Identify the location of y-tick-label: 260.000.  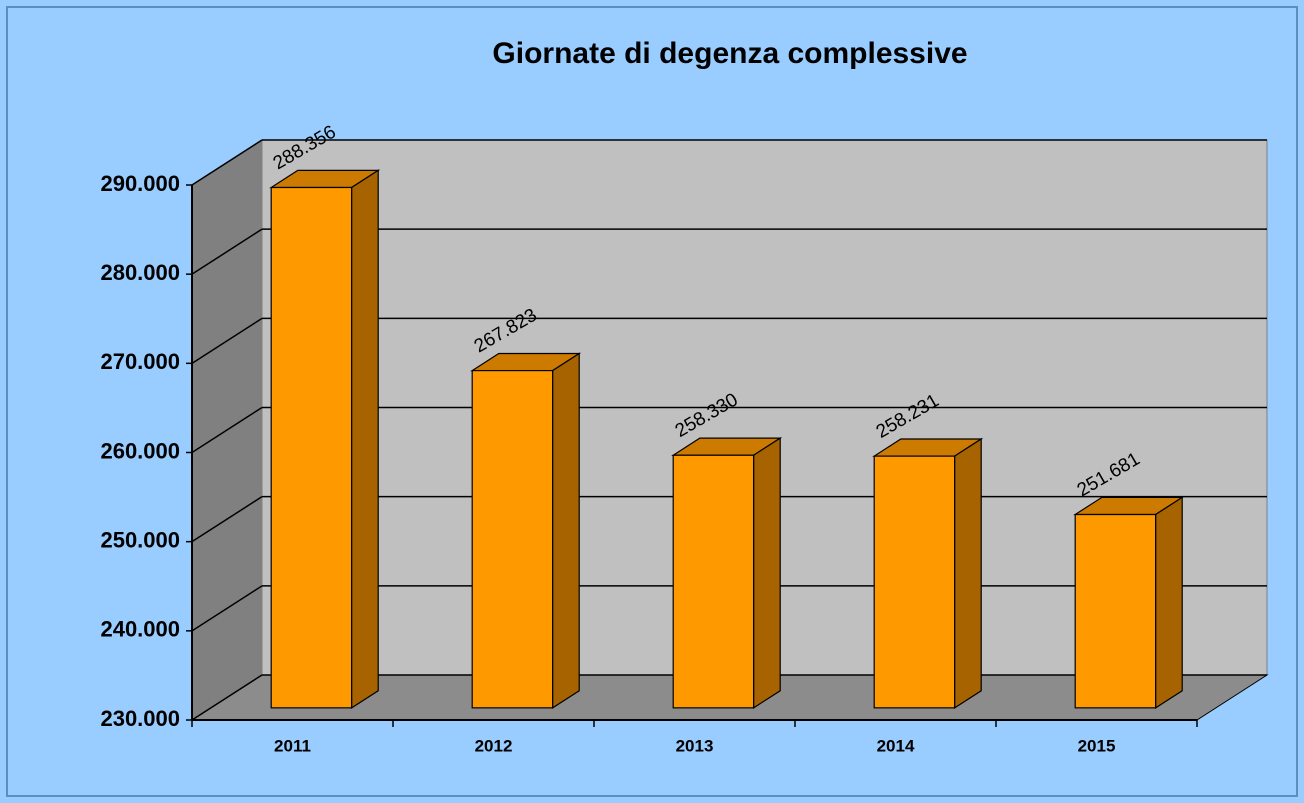
(140, 450).